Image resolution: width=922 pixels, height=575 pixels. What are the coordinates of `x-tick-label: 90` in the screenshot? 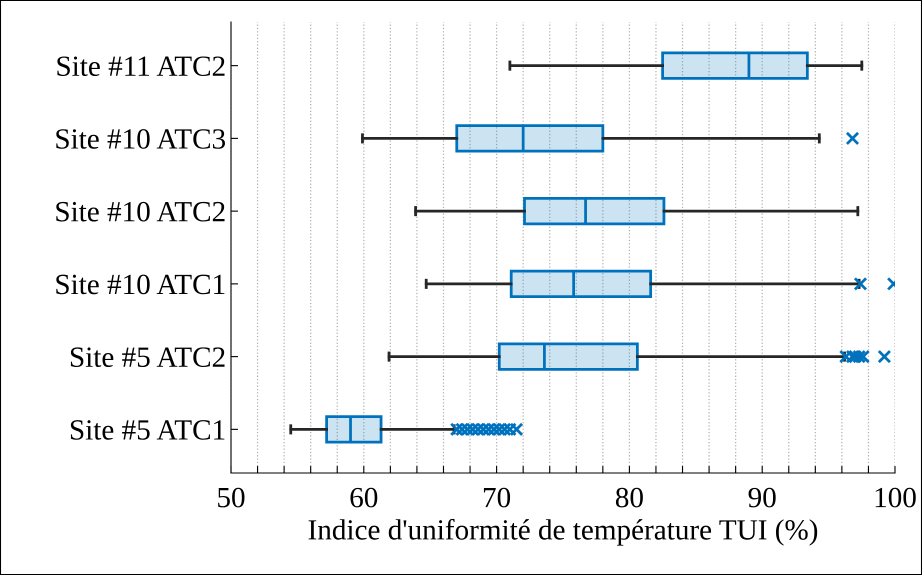 It's located at (762, 498).